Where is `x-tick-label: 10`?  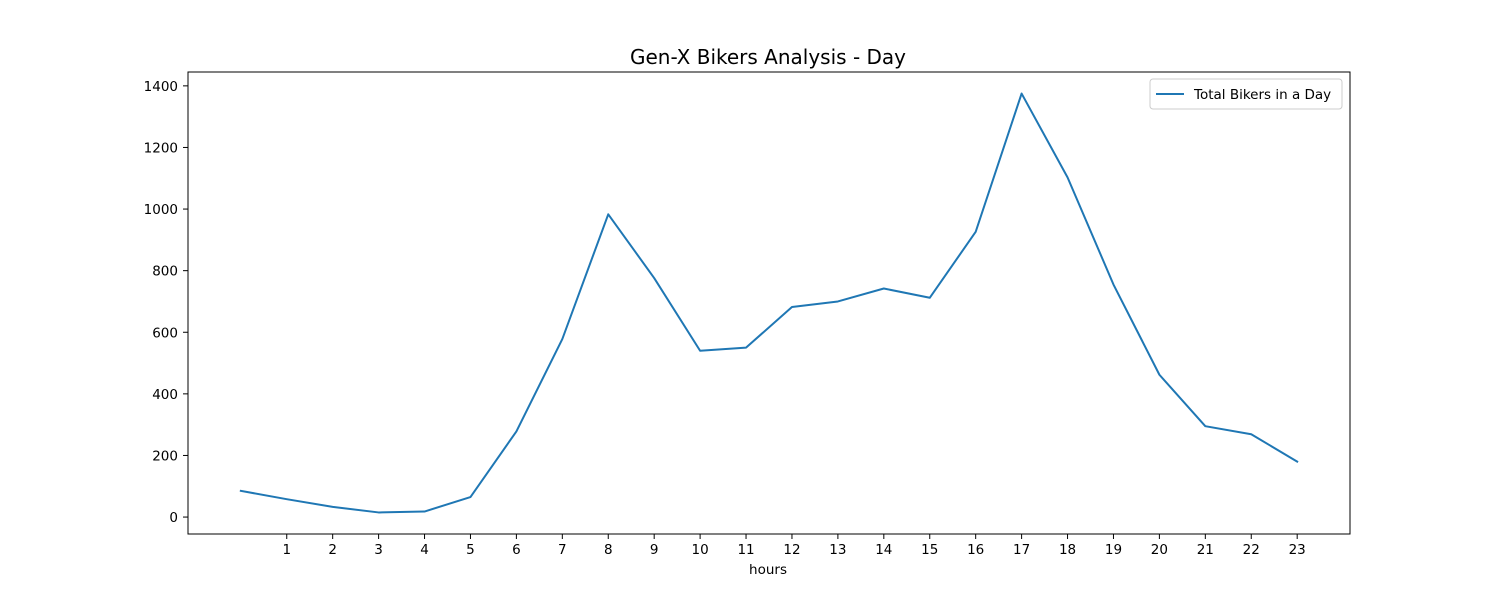
x-tick-label: 10 is located at coordinates (700, 550).